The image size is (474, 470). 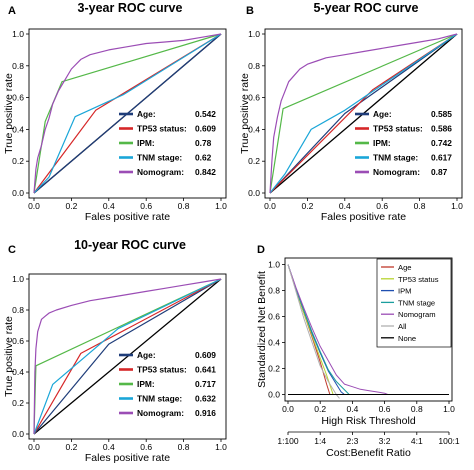 I want to click on series-line-ipm, so click(x=363, y=113).